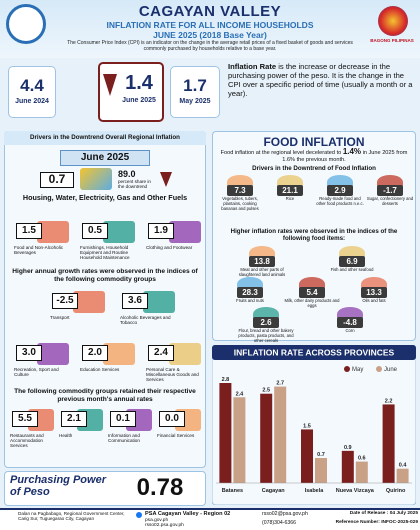 The image size is (420, 530). Describe the element at coordinates (312, 303) in the screenshot. I see `food-label: Milk, other dairy products and eggs` at that location.